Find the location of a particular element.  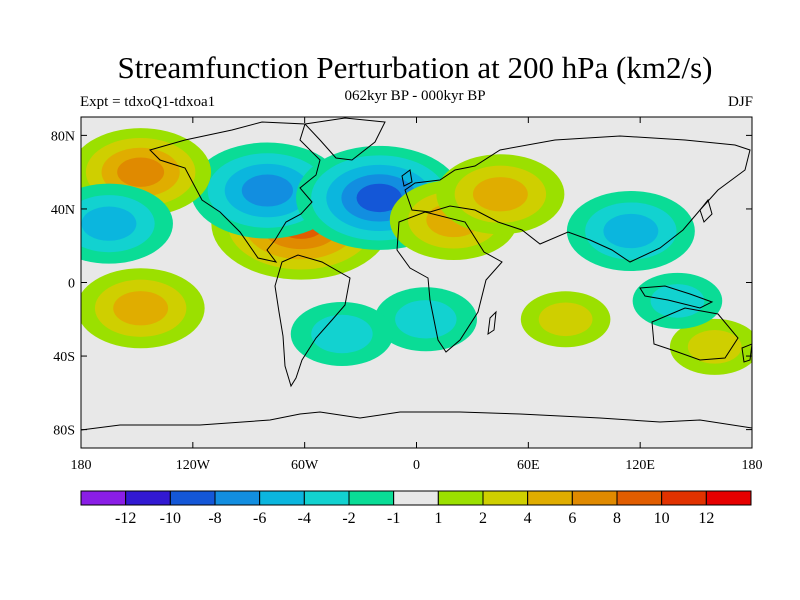

coast-africa is located at coordinates (449, 282).